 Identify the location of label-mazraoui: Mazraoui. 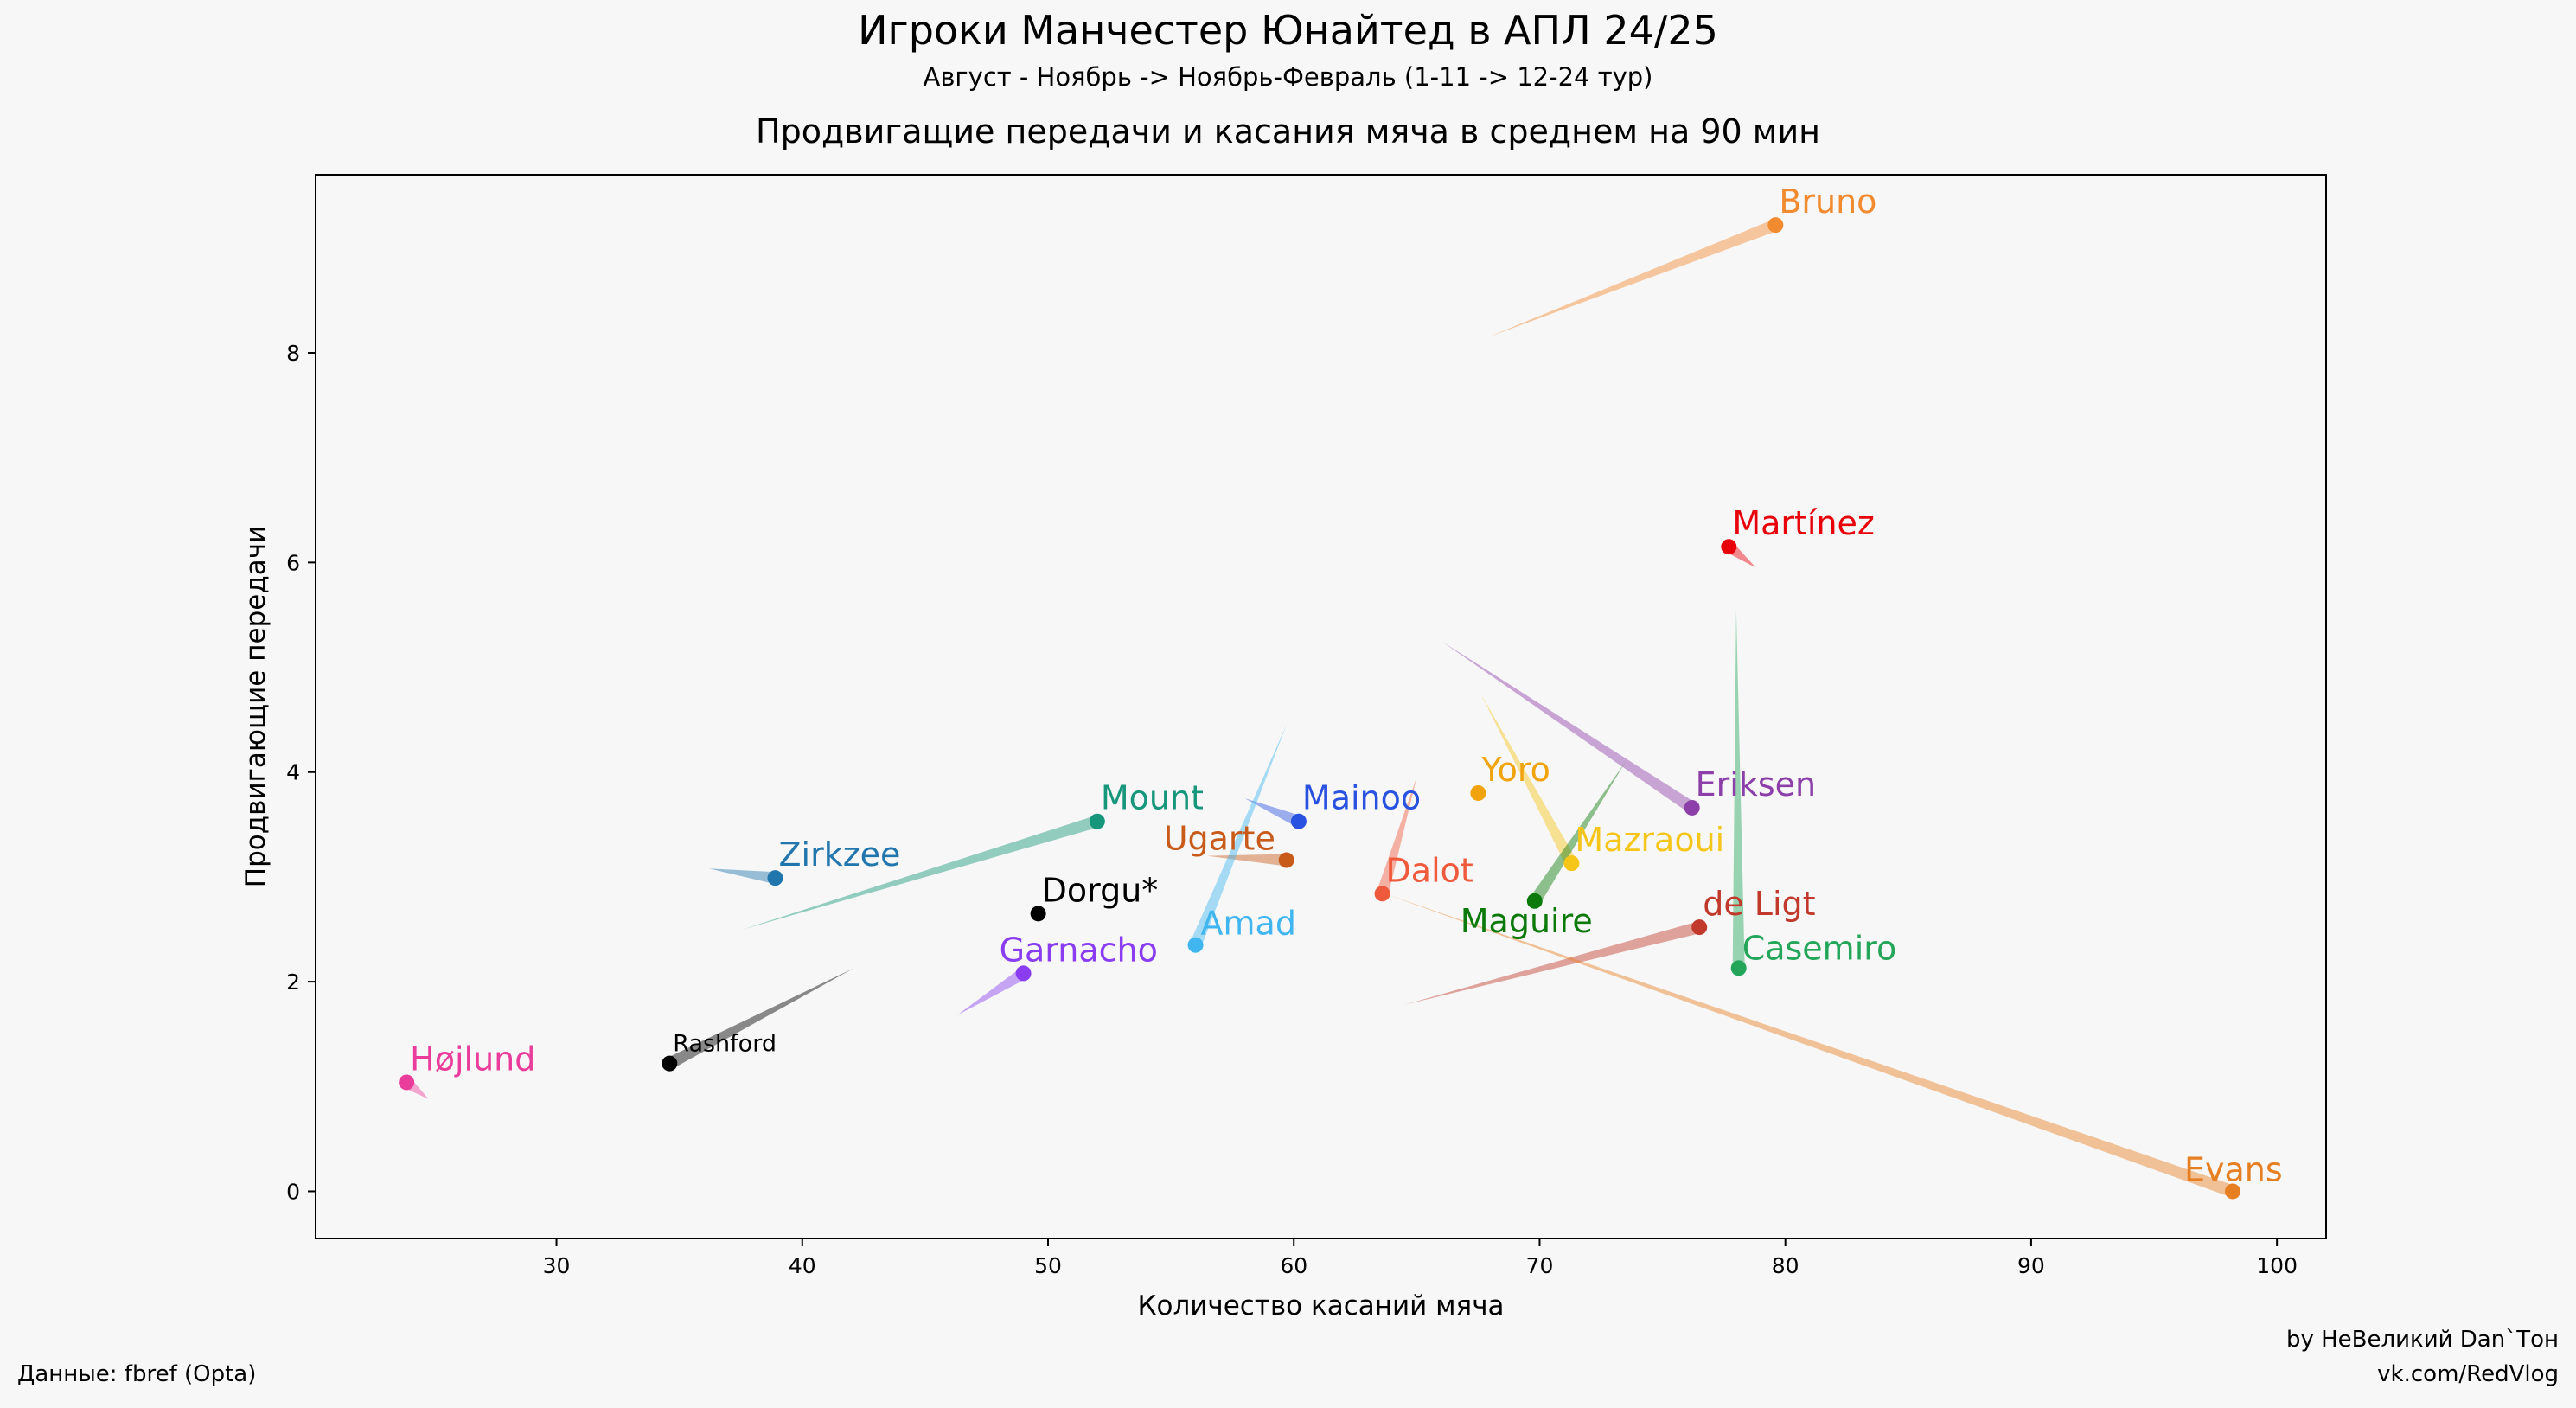
(1649, 840).